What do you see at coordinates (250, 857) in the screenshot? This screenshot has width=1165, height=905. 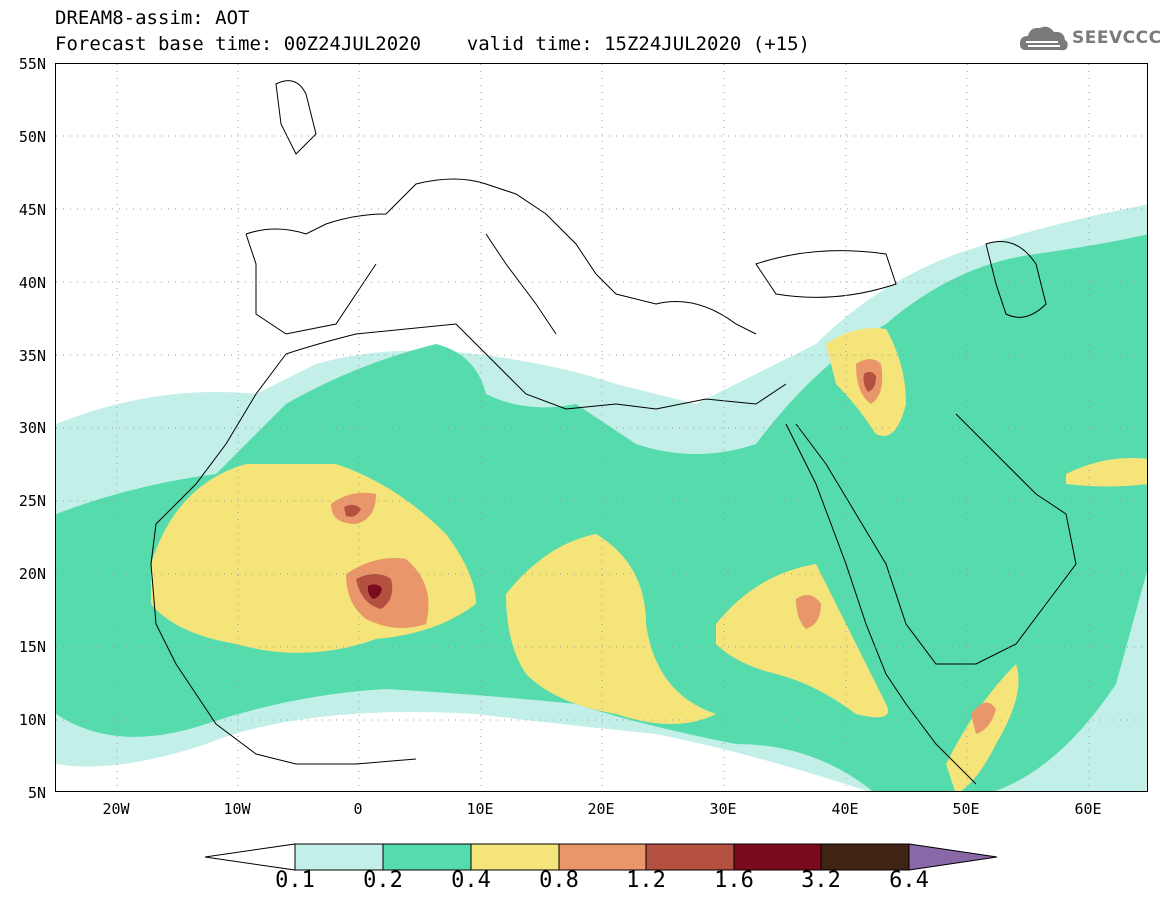 I see `colorbar-lt-0.1` at bounding box center [250, 857].